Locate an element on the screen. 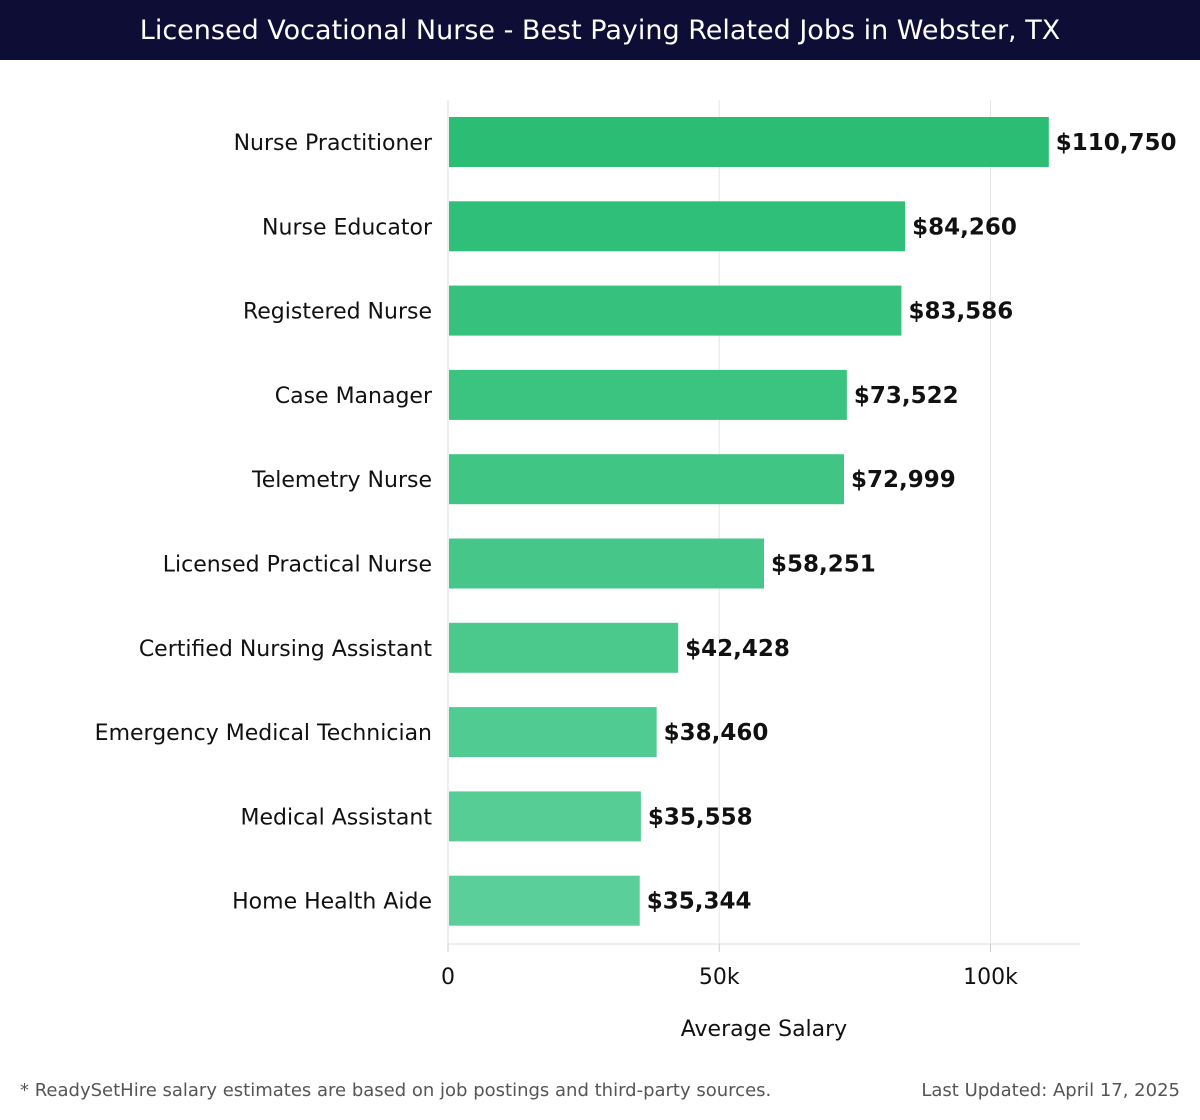 The height and width of the screenshot is (1120, 1200). value-label-9: $35,344 is located at coordinates (699, 902).